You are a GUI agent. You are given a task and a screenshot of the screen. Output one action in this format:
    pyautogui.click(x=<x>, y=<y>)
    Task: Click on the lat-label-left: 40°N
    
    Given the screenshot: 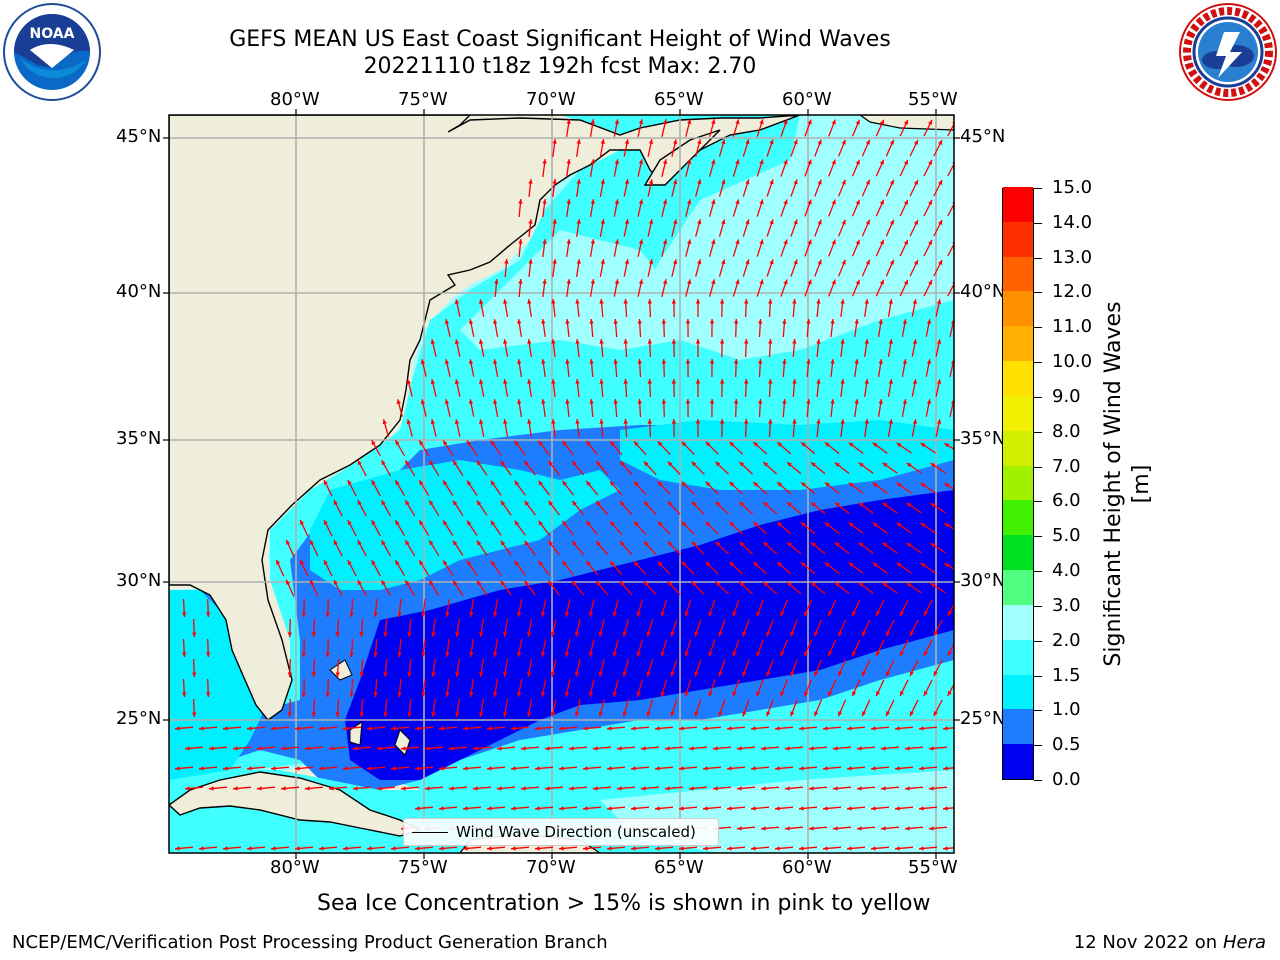 What is the action you would take?
    pyautogui.click(x=139, y=291)
    